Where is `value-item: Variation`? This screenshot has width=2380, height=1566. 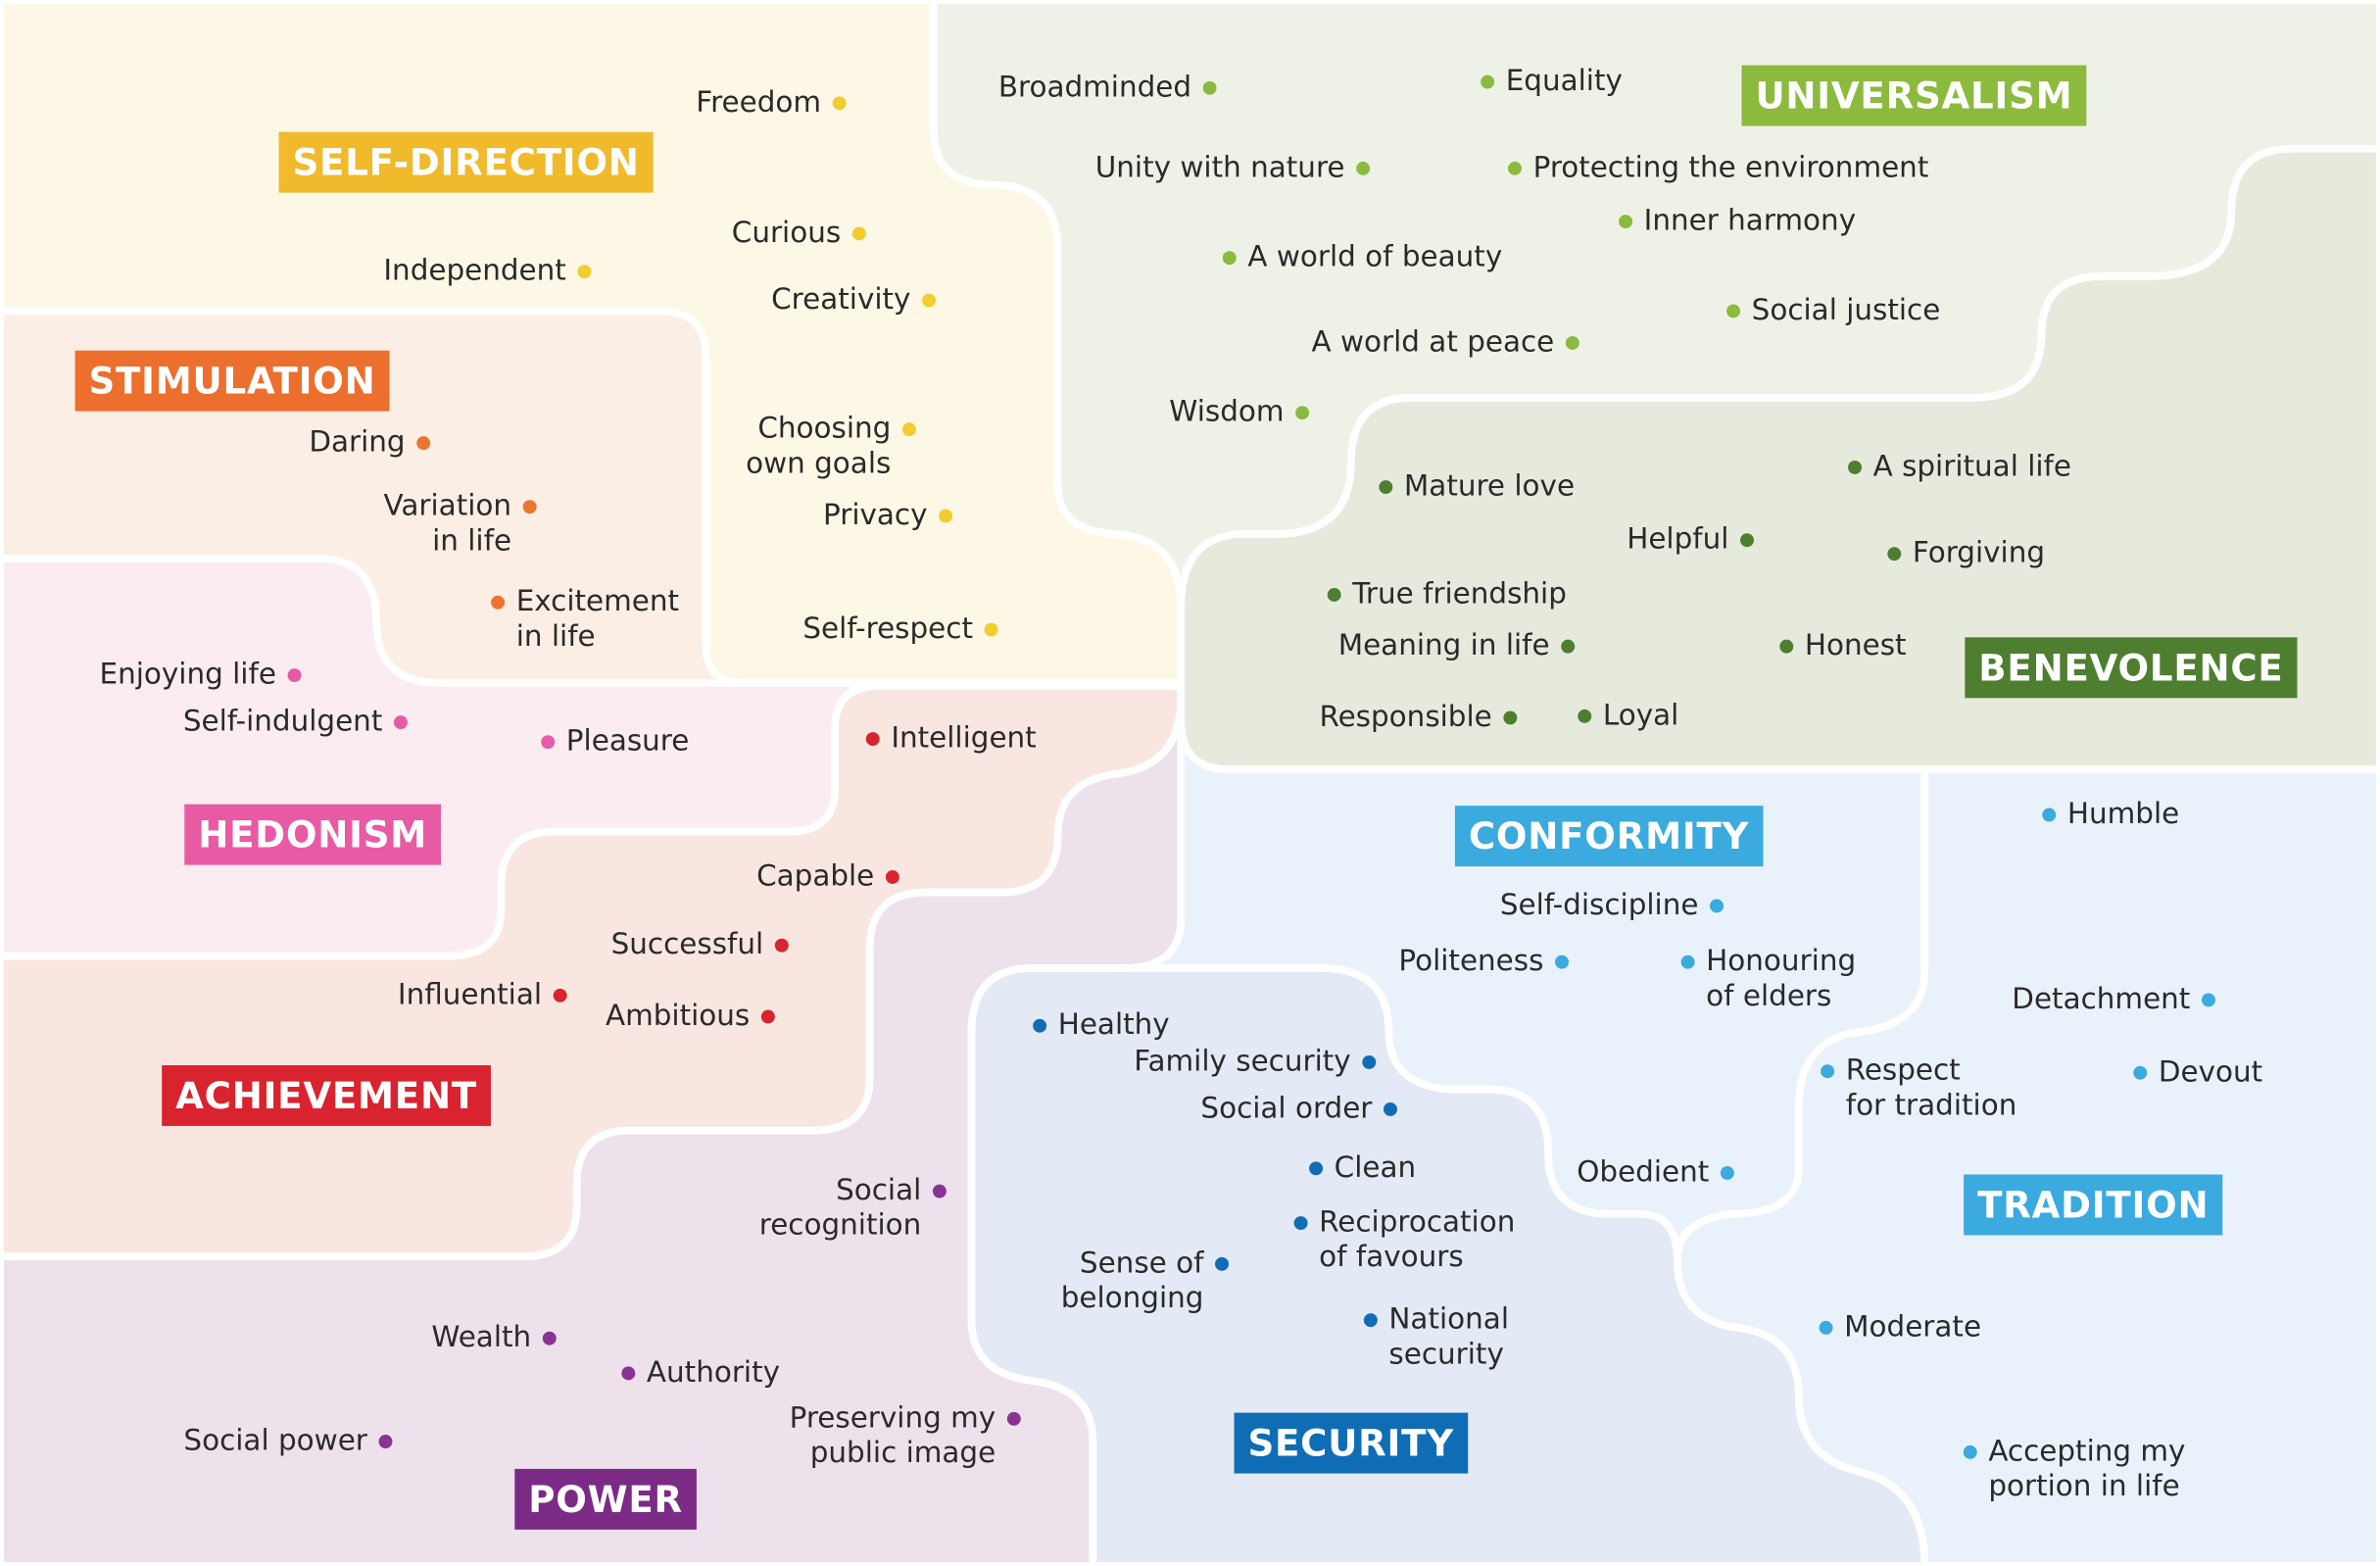
value-item: Variation is located at coordinates (447, 506).